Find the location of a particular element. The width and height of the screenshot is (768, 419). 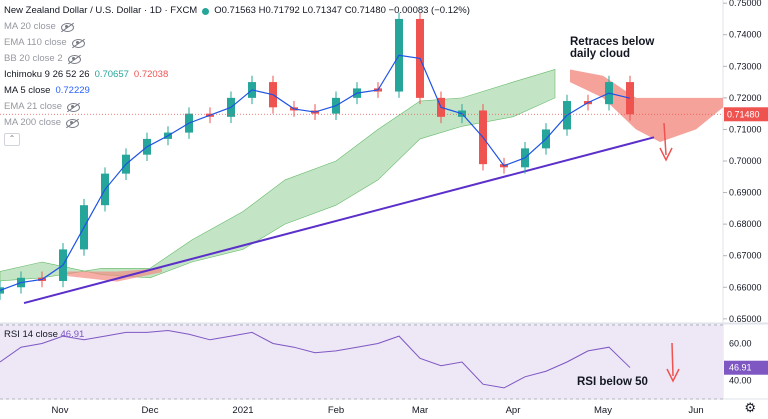

y-tick-label: 0.66000 is located at coordinates (745, 287).